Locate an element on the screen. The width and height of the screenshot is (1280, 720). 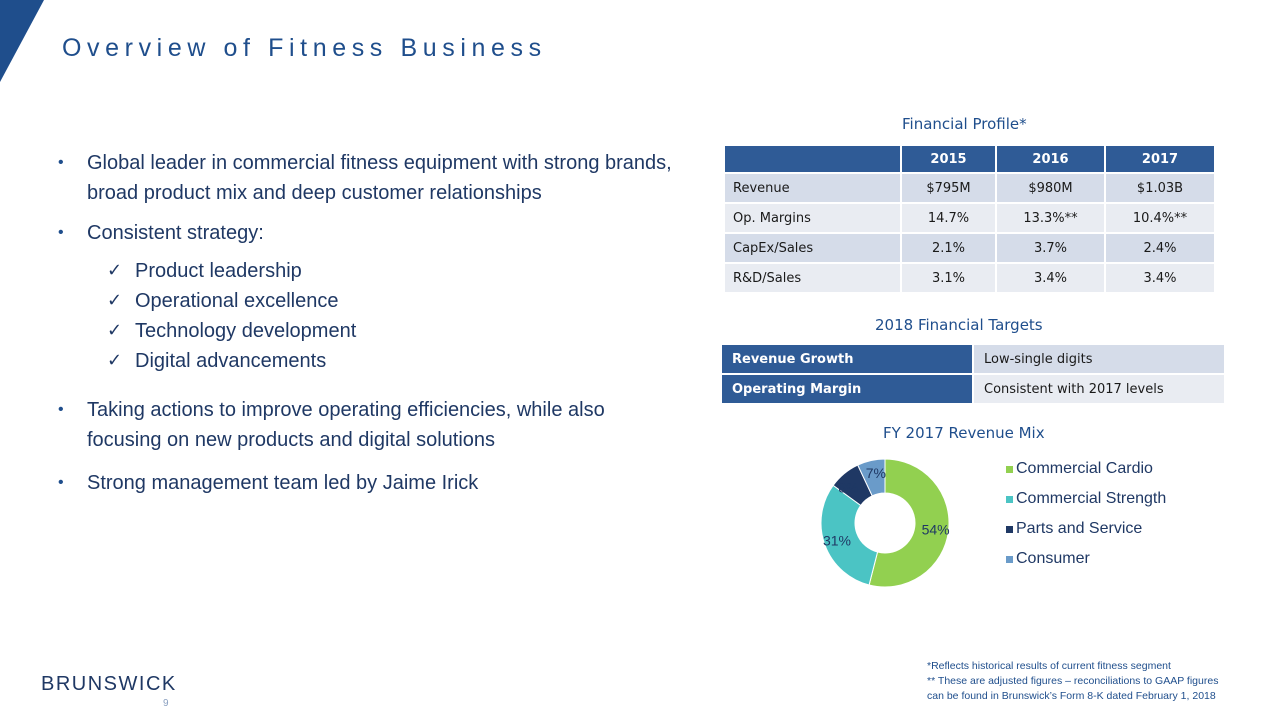
financial-targets-title: 2018 Financial Targets is located at coordinates (959, 325).